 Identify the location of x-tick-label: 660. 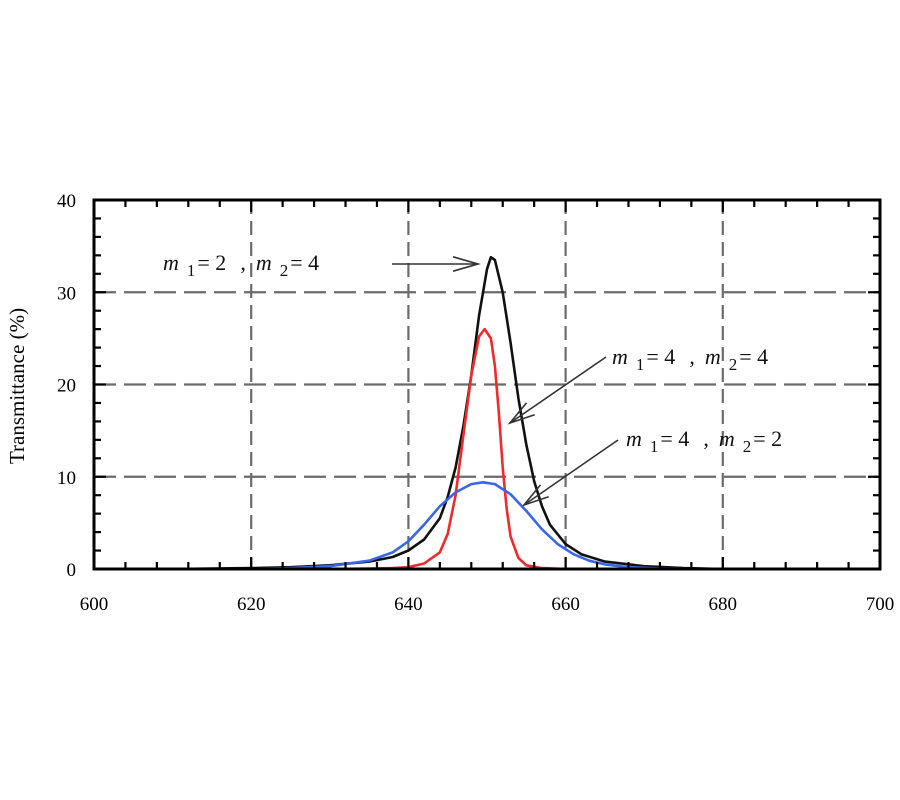
(565, 604).